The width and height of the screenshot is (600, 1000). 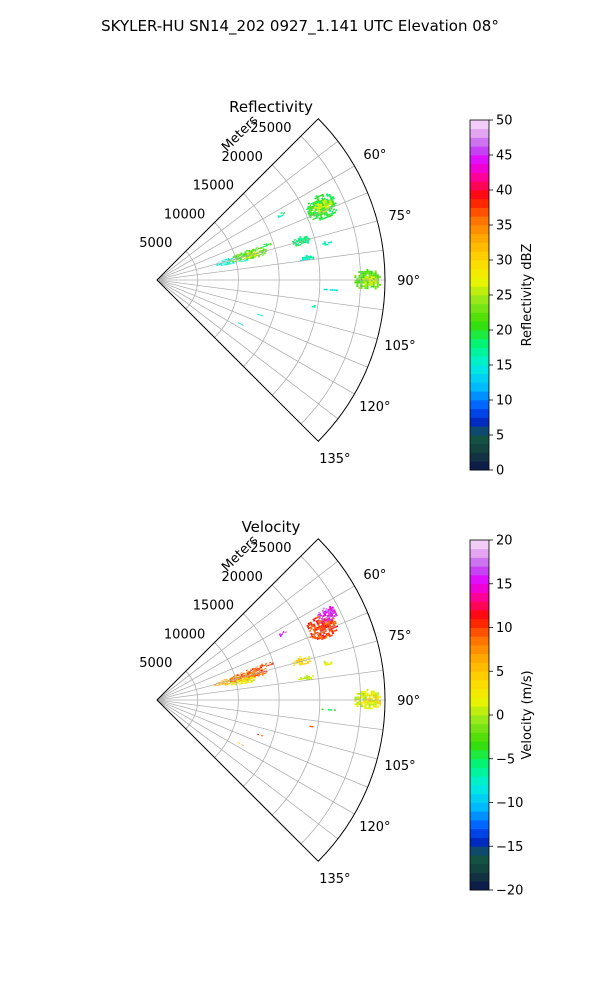 I want to click on azimuth-tick-label: 90°, so click(x=408, y=281).